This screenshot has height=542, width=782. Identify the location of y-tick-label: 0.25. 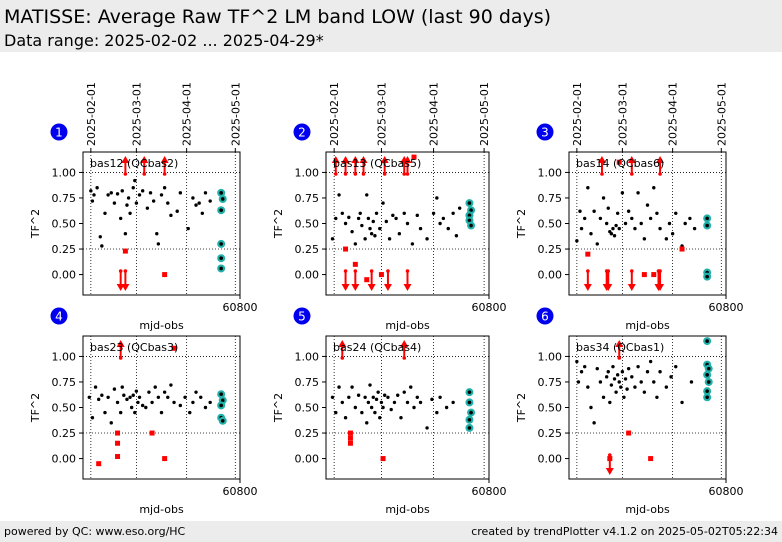
(307, 433).